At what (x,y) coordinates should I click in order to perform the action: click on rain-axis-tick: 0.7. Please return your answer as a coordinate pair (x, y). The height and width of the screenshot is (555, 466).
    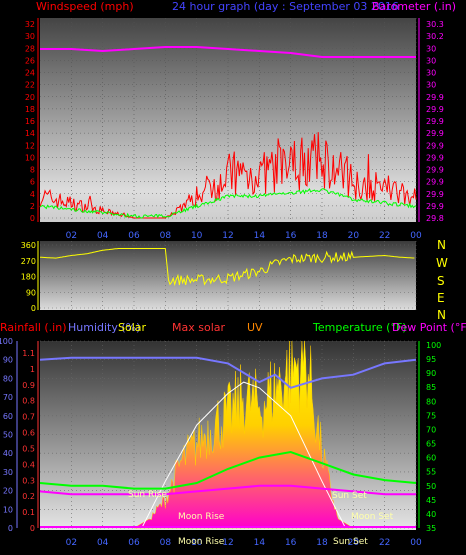
    Looking at the image, I should click on (28, 417).